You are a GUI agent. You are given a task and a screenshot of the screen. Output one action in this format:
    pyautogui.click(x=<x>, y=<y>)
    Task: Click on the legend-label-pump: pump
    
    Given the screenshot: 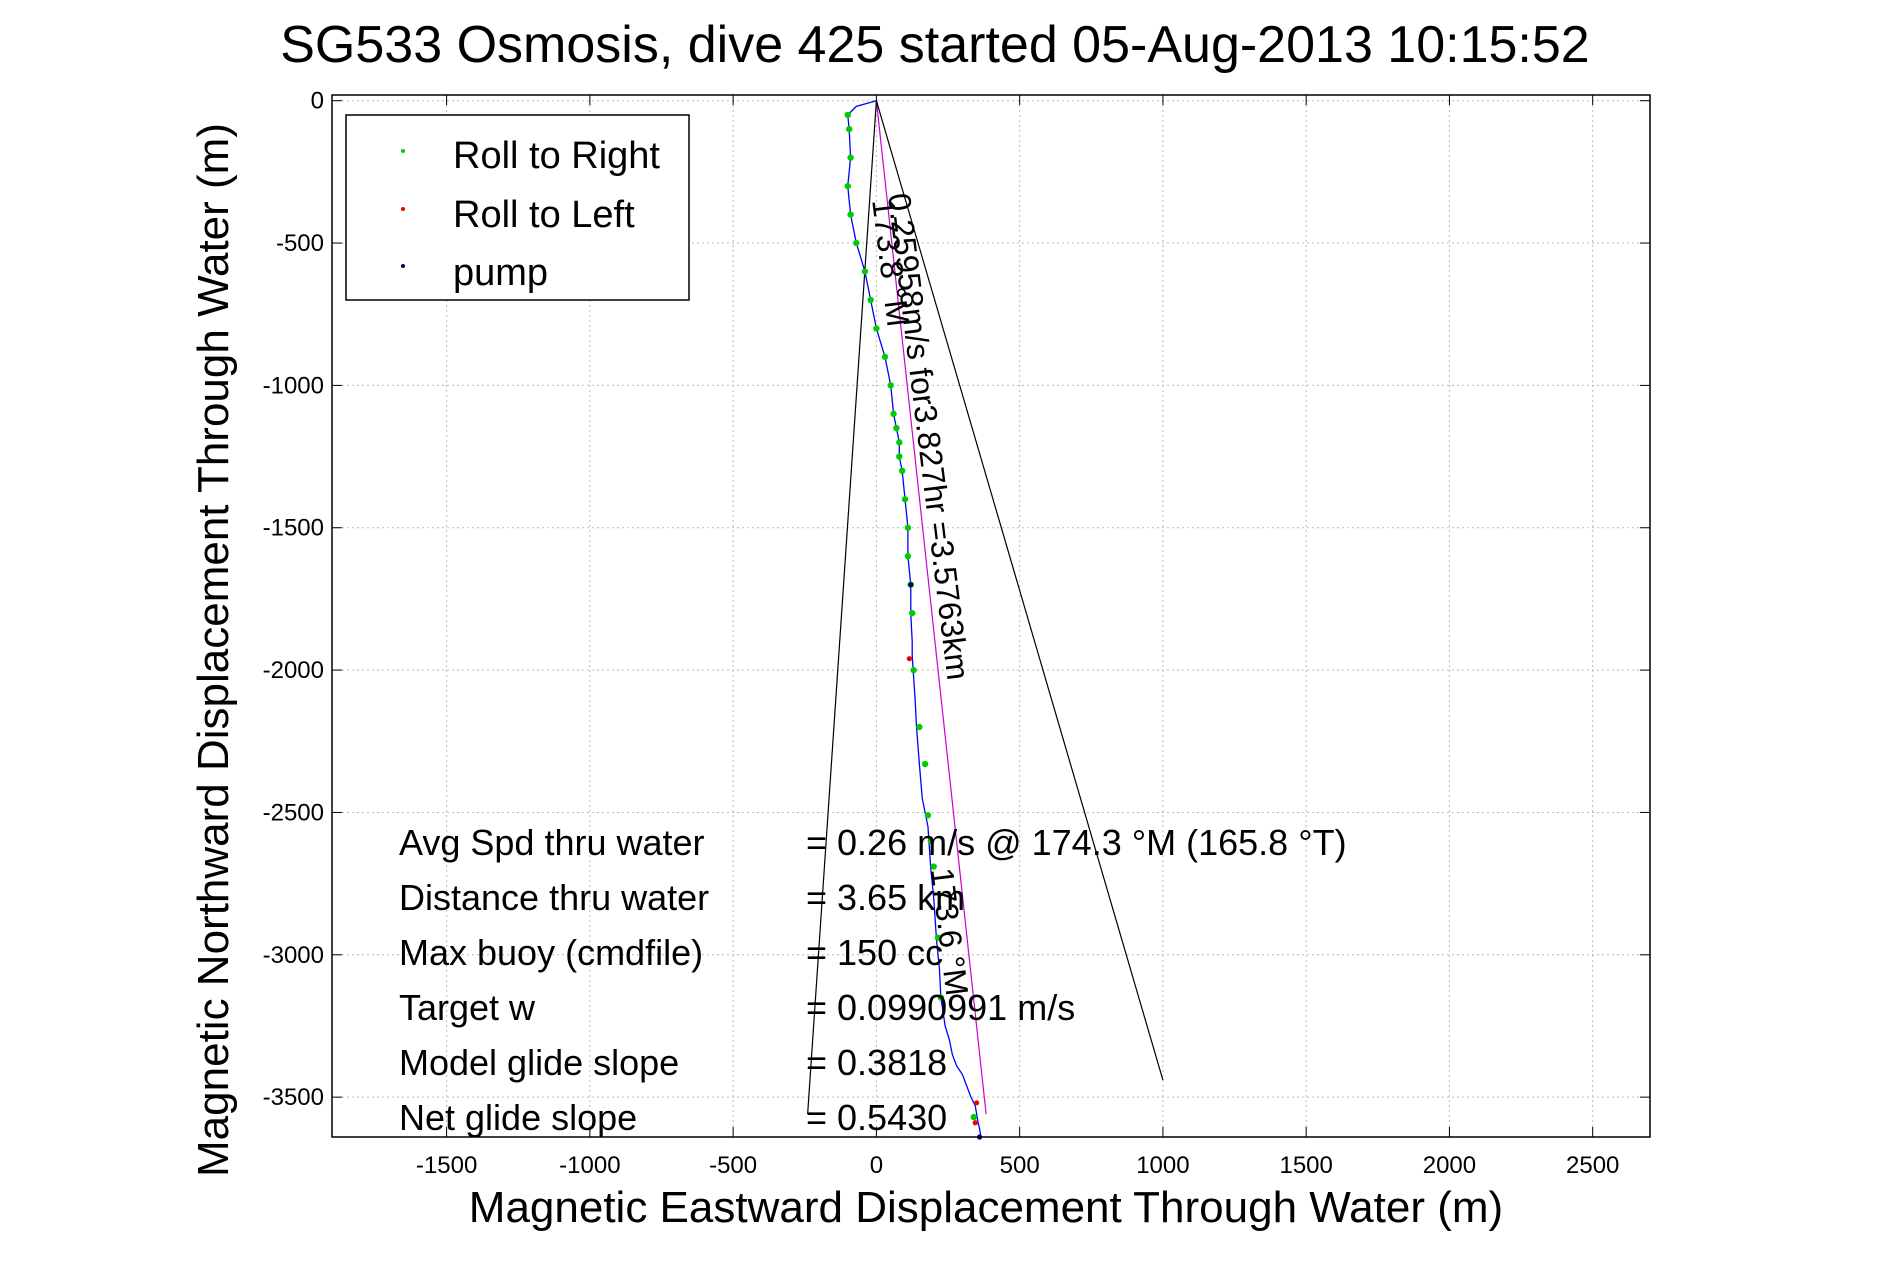 What is the action you would take?
    pyautogui.click(x=500, y=273)
    